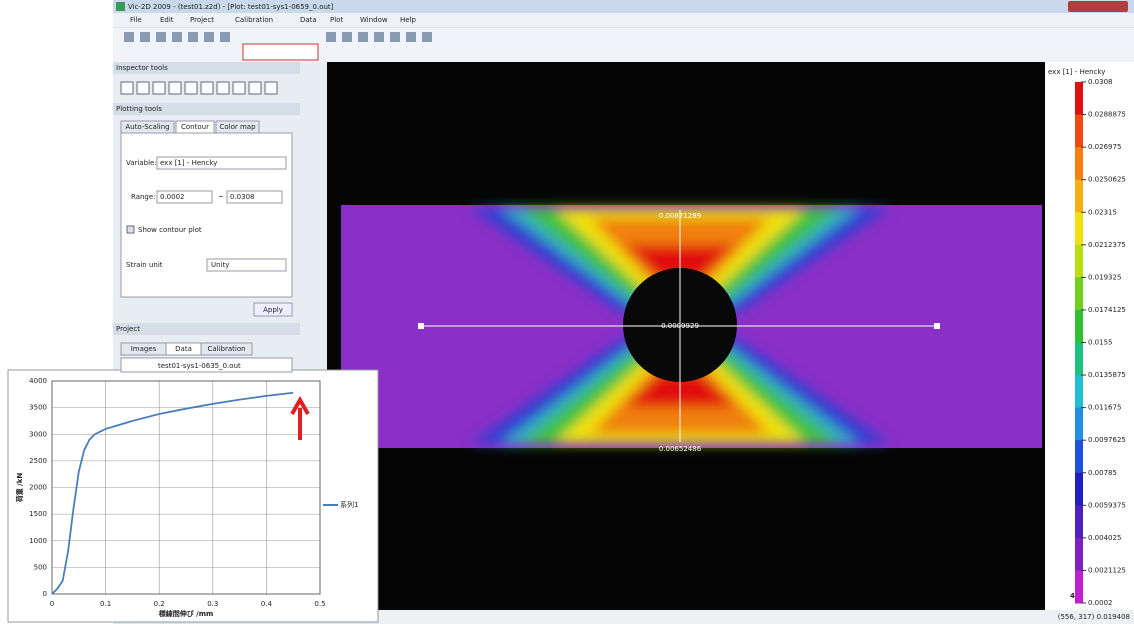 Image resolution: width=1134 pixels, height=624 pixels. What do you see at coordinates (202, 20) in the screenshot?
I see `menu-item: Project` at bounding box center [202, 20].